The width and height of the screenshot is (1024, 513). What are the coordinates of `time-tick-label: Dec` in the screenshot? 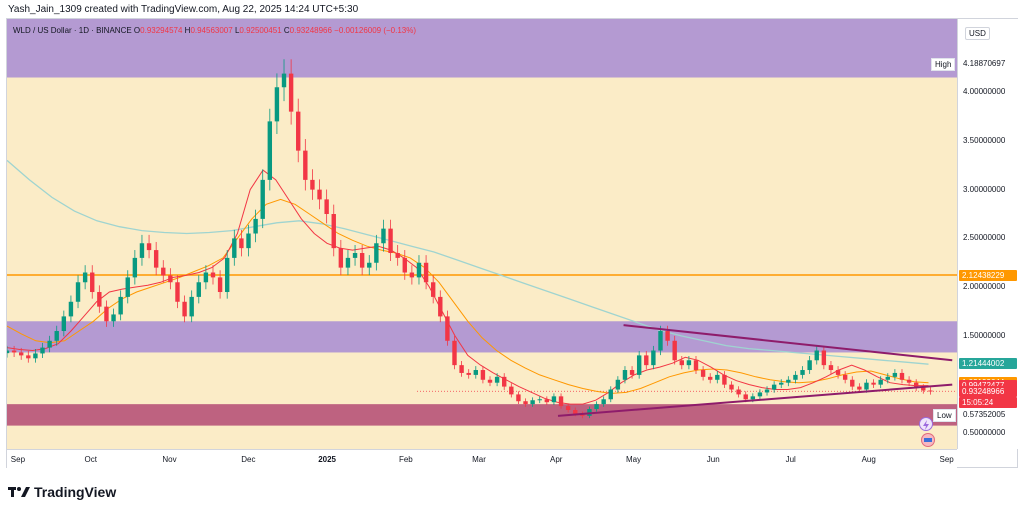 It's located at (248, 459).